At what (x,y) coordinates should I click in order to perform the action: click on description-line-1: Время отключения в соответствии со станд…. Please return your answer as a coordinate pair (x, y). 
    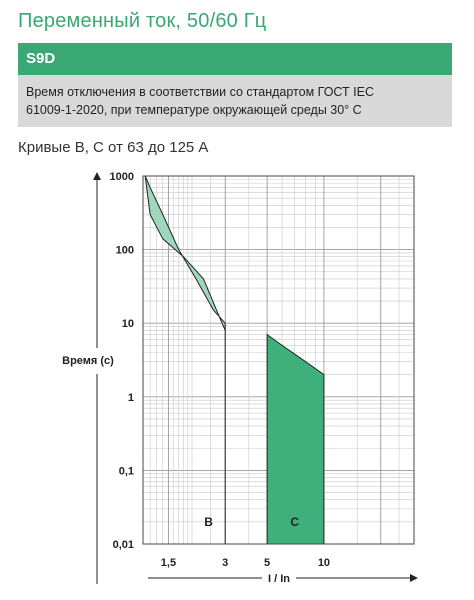
    Looking at the image, I should click on (200, 92).